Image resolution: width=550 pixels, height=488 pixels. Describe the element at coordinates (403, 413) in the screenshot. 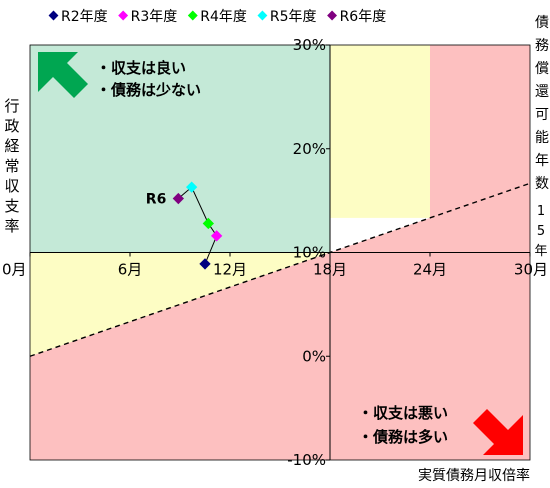

I see `bad-zone-note: ・収支は悪い` at that location.